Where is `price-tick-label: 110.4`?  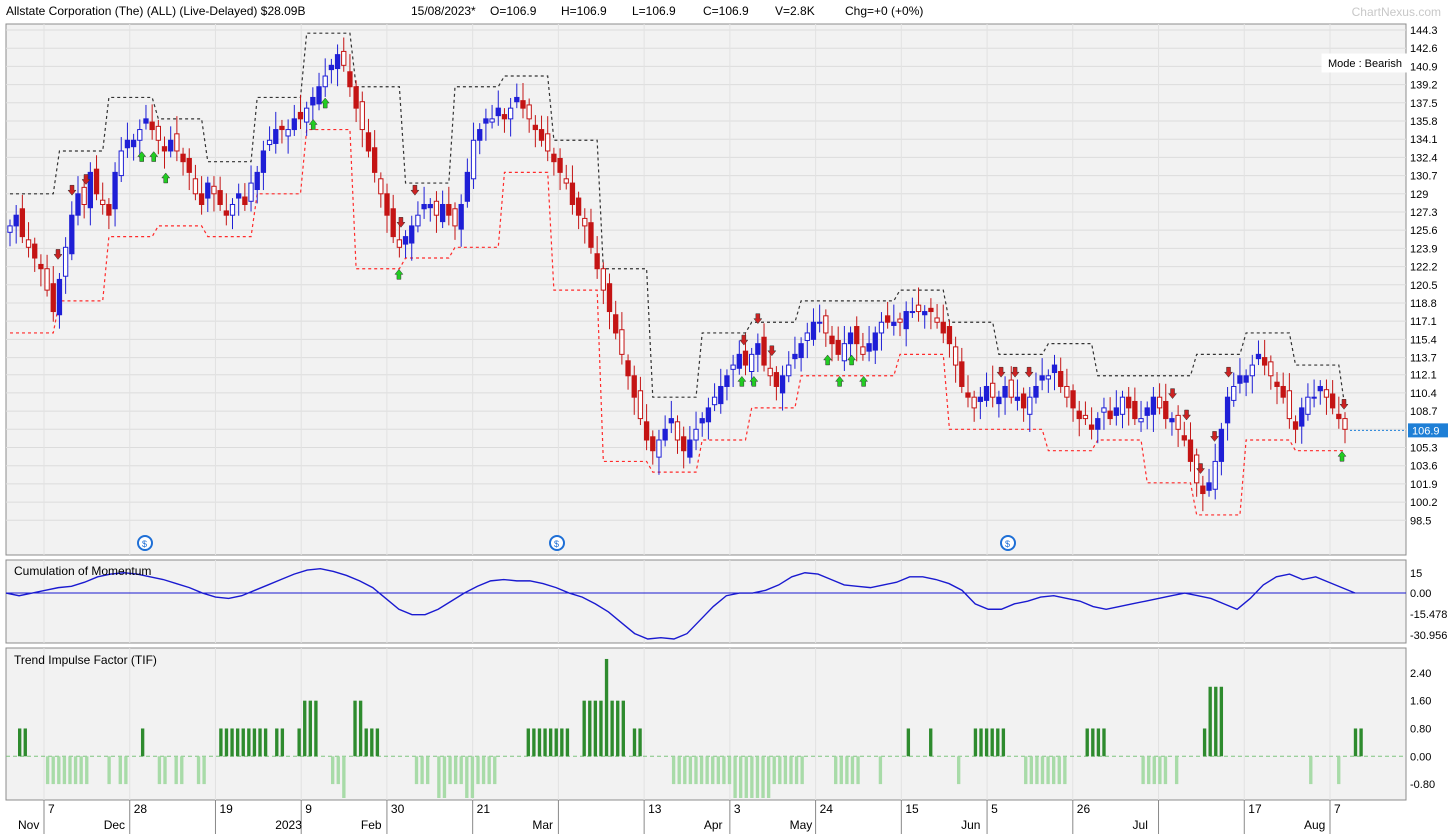 price-tick-label: 110.4 is located at coordinates (1423, 394).